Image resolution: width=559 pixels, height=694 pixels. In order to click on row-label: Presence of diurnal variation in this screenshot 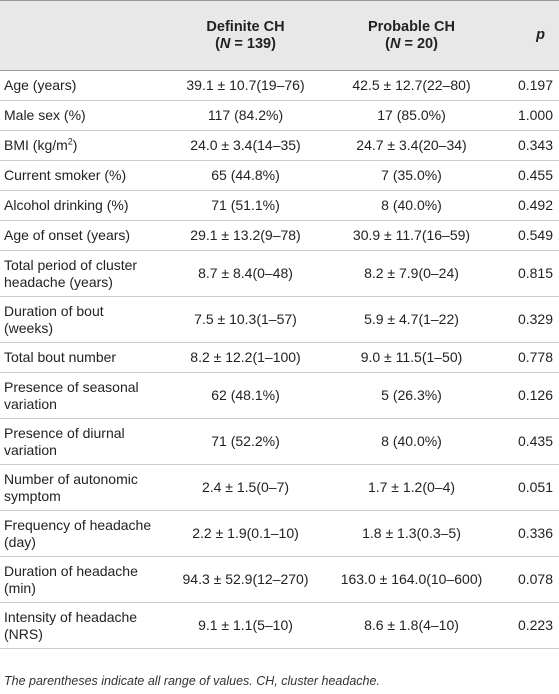, I will do `click(81, 441)`.